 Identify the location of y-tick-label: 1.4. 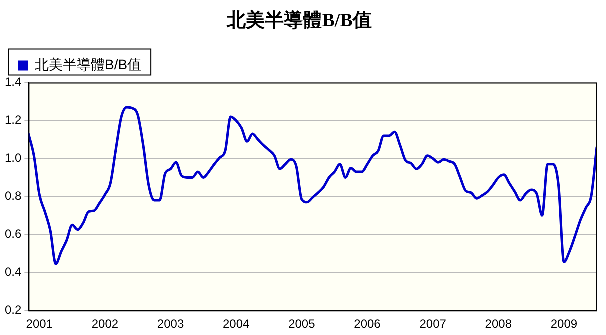
(13, 82).